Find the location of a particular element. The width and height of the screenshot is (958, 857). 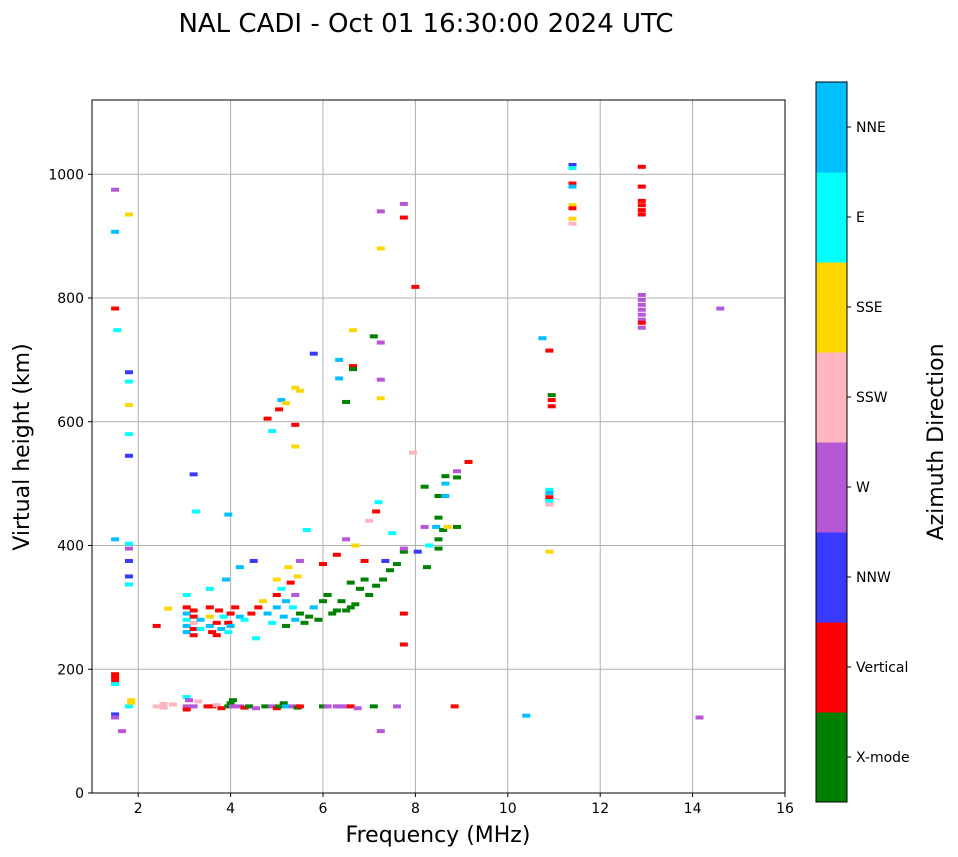

y-tick-label: 800 is located at coordinates (70, 299).